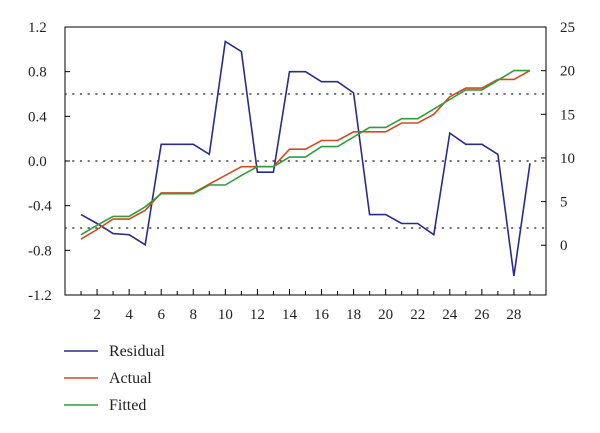 This screenshot has width=600, height=433. I want to click on right-y-tick-label: 10, so click(567, 159).